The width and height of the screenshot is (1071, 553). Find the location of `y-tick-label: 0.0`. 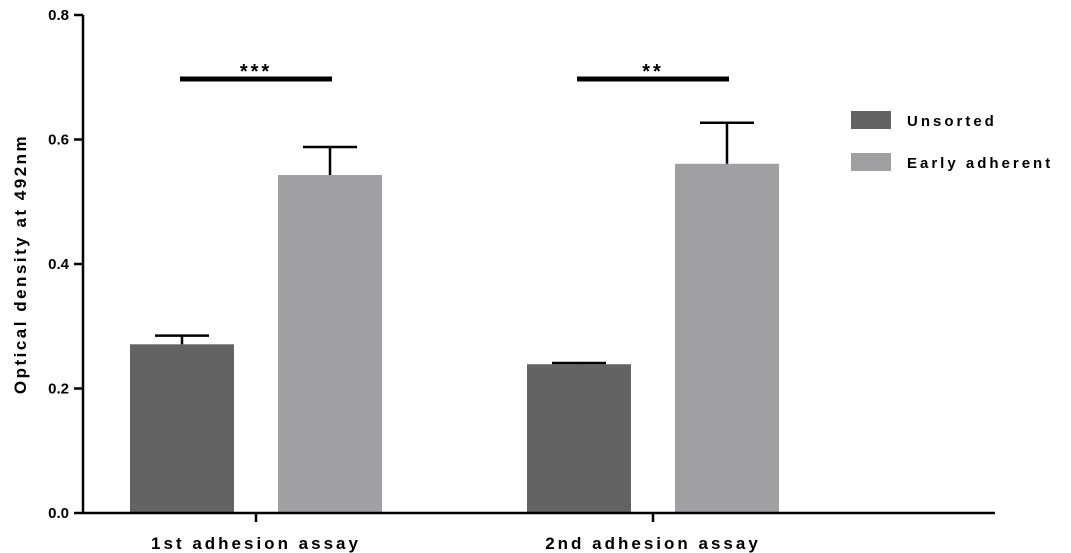

y-tick-label: 0.0 is located at coordinates (58, 513).